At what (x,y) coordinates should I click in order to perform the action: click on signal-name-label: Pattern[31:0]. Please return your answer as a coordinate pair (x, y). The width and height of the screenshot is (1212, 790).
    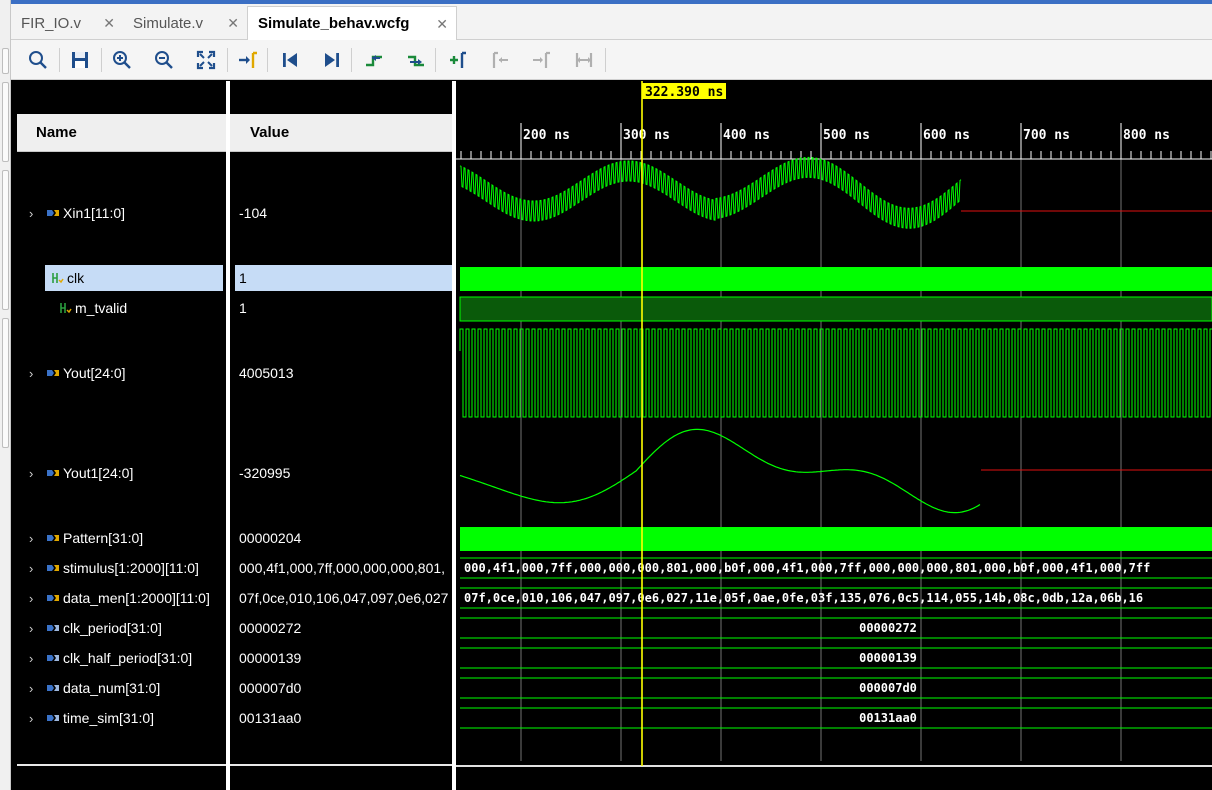
    Looking at the image, I should click on (103, 538).